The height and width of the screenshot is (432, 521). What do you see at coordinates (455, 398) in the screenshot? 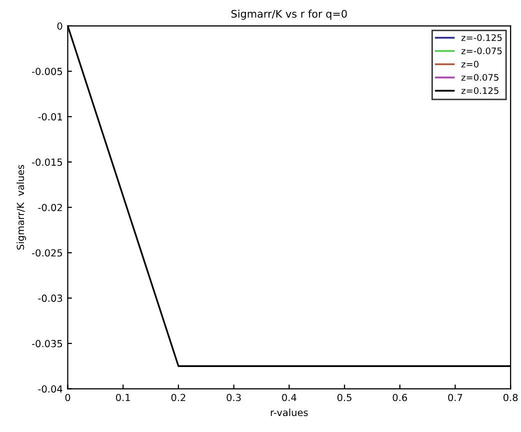
I see `x-tick-label: 0.7` at bounding box center [455, 398].